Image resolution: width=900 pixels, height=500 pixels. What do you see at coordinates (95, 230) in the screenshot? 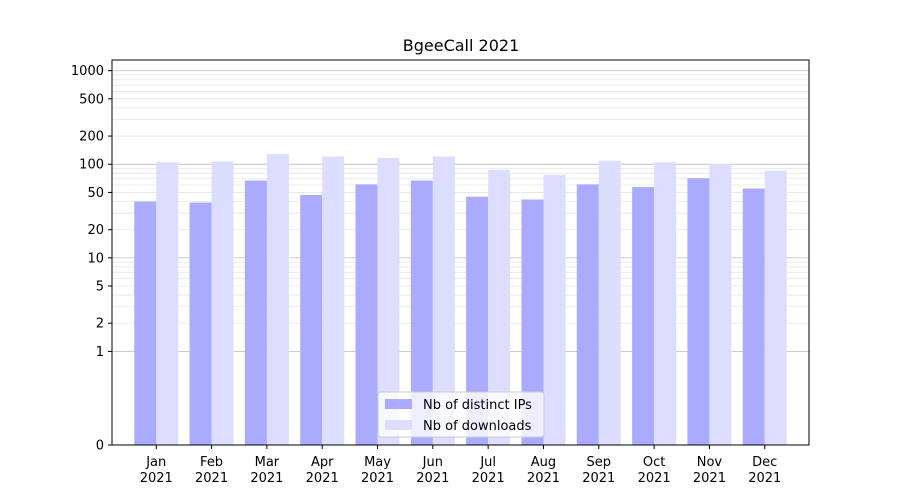
I see `y-tick-label: 20` at bounding box center [95, 230].